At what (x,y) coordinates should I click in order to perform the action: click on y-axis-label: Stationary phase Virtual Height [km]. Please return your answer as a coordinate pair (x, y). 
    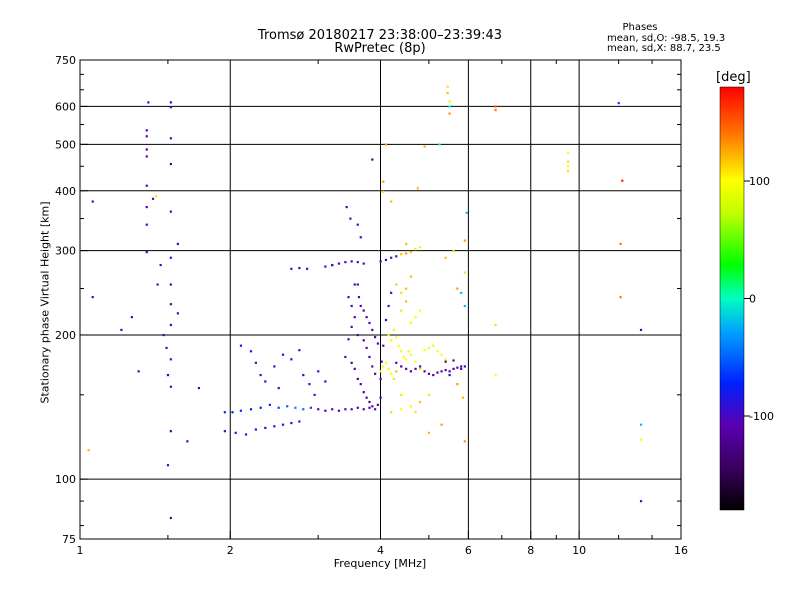
    Looking at the image, I should click on (45, 302).